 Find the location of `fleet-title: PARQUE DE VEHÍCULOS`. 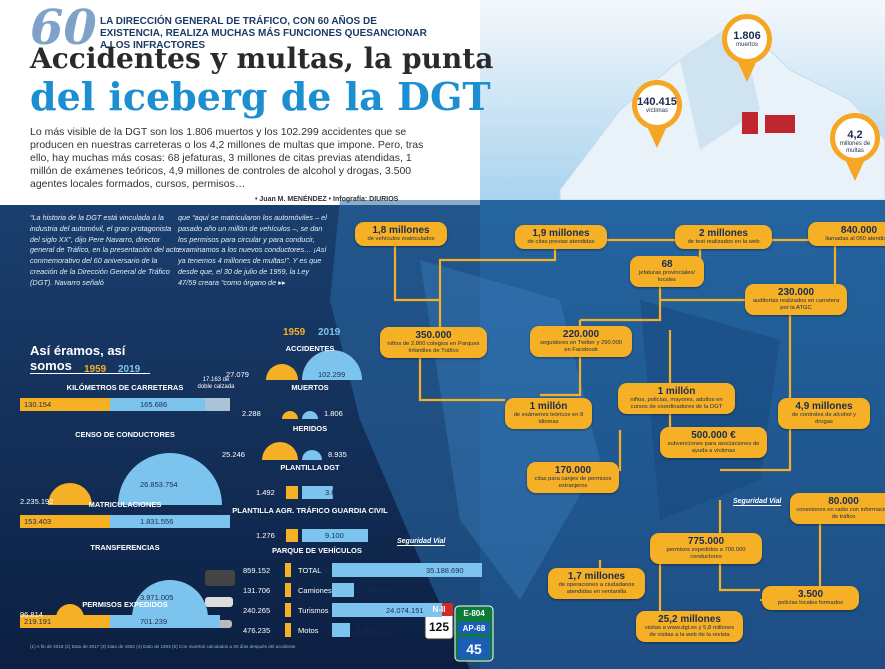

fleet-title: PARQUE DE VEHÍCULOS is located at coordinates (317, 550).